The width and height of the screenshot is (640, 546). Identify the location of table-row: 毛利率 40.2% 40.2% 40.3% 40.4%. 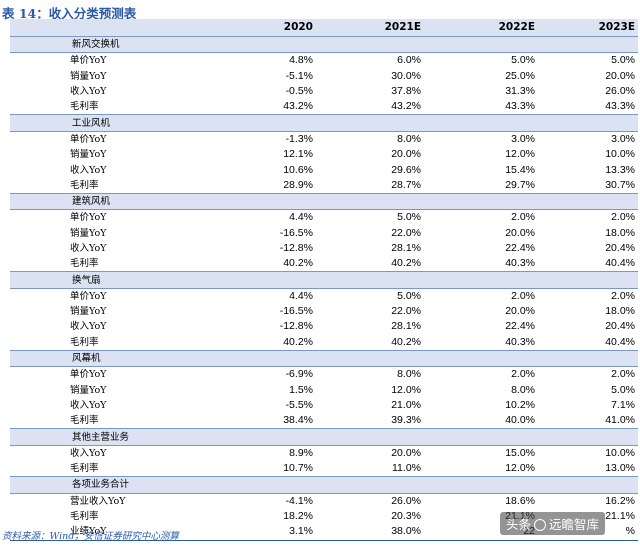
(324, 264).